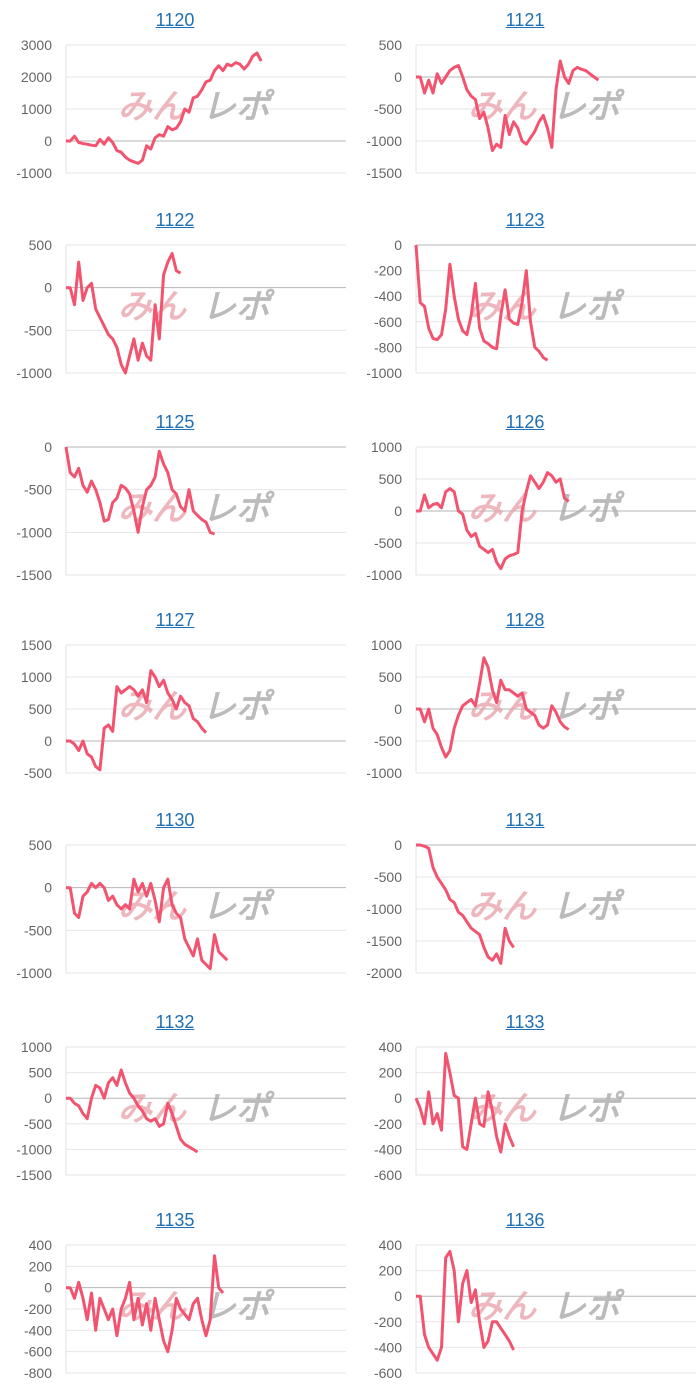 The width and height of the screenshot is (700, 1400). I want to click on chart-title-link: 1123, so click(525, 220).